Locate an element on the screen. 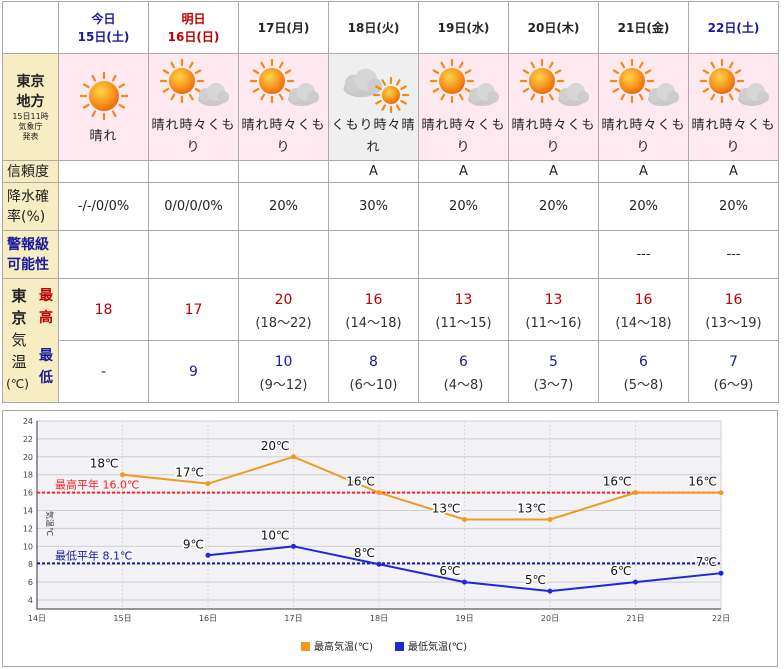 The height and width of the screenshot is (669, 784). date-header-5: 20日(木) is located at coordinates (553, 27).